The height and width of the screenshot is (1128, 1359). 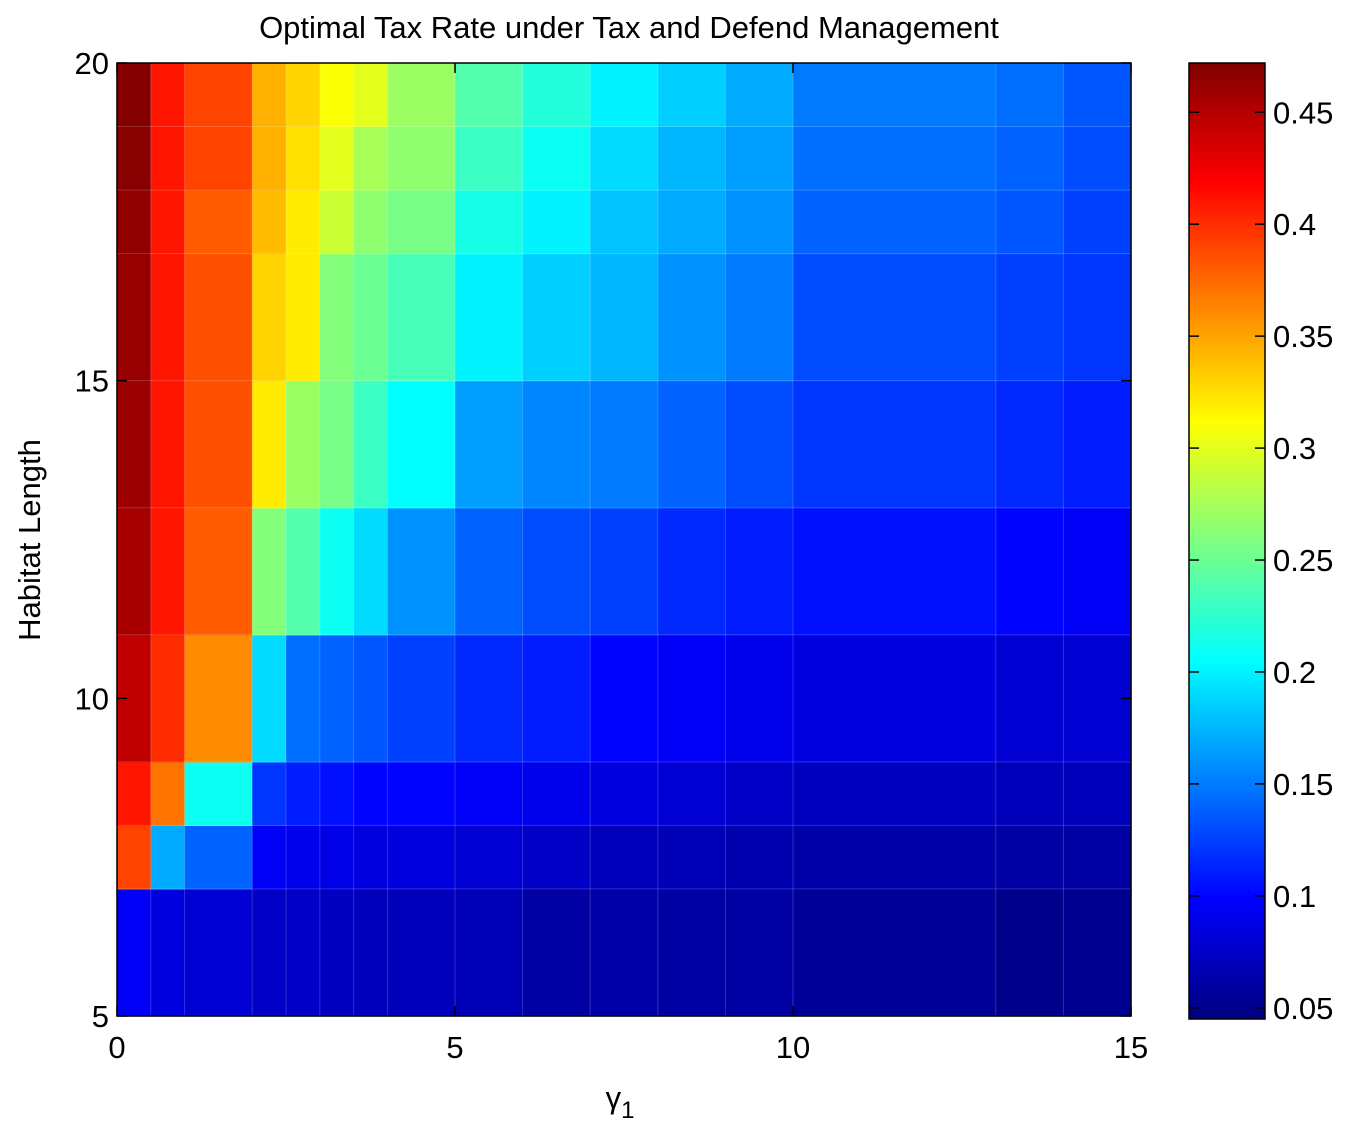 I want to click on colorbar-tick-label: 0.1, so click(x=1294, y=896).